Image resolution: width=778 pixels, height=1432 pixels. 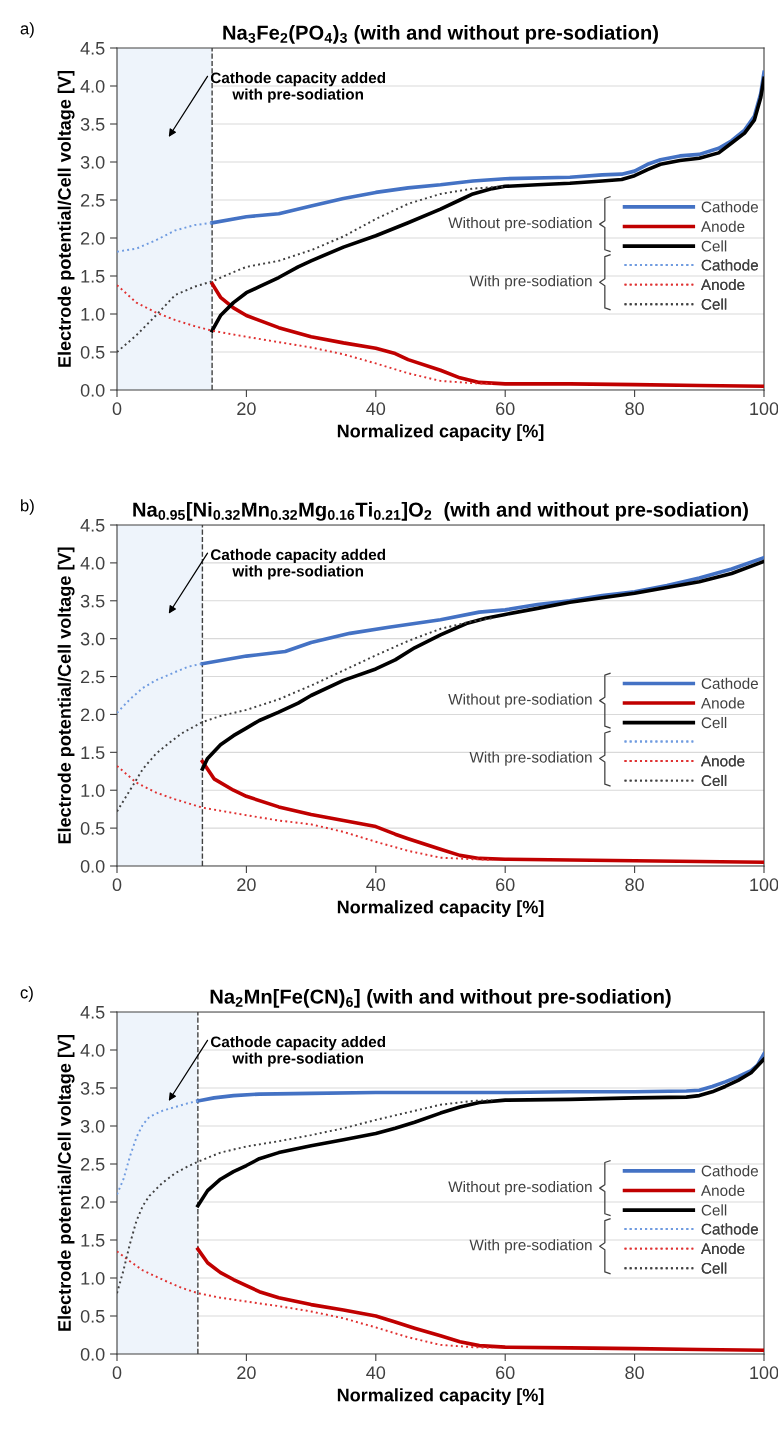 I want to click on text: a), so click(x=27, y=30).